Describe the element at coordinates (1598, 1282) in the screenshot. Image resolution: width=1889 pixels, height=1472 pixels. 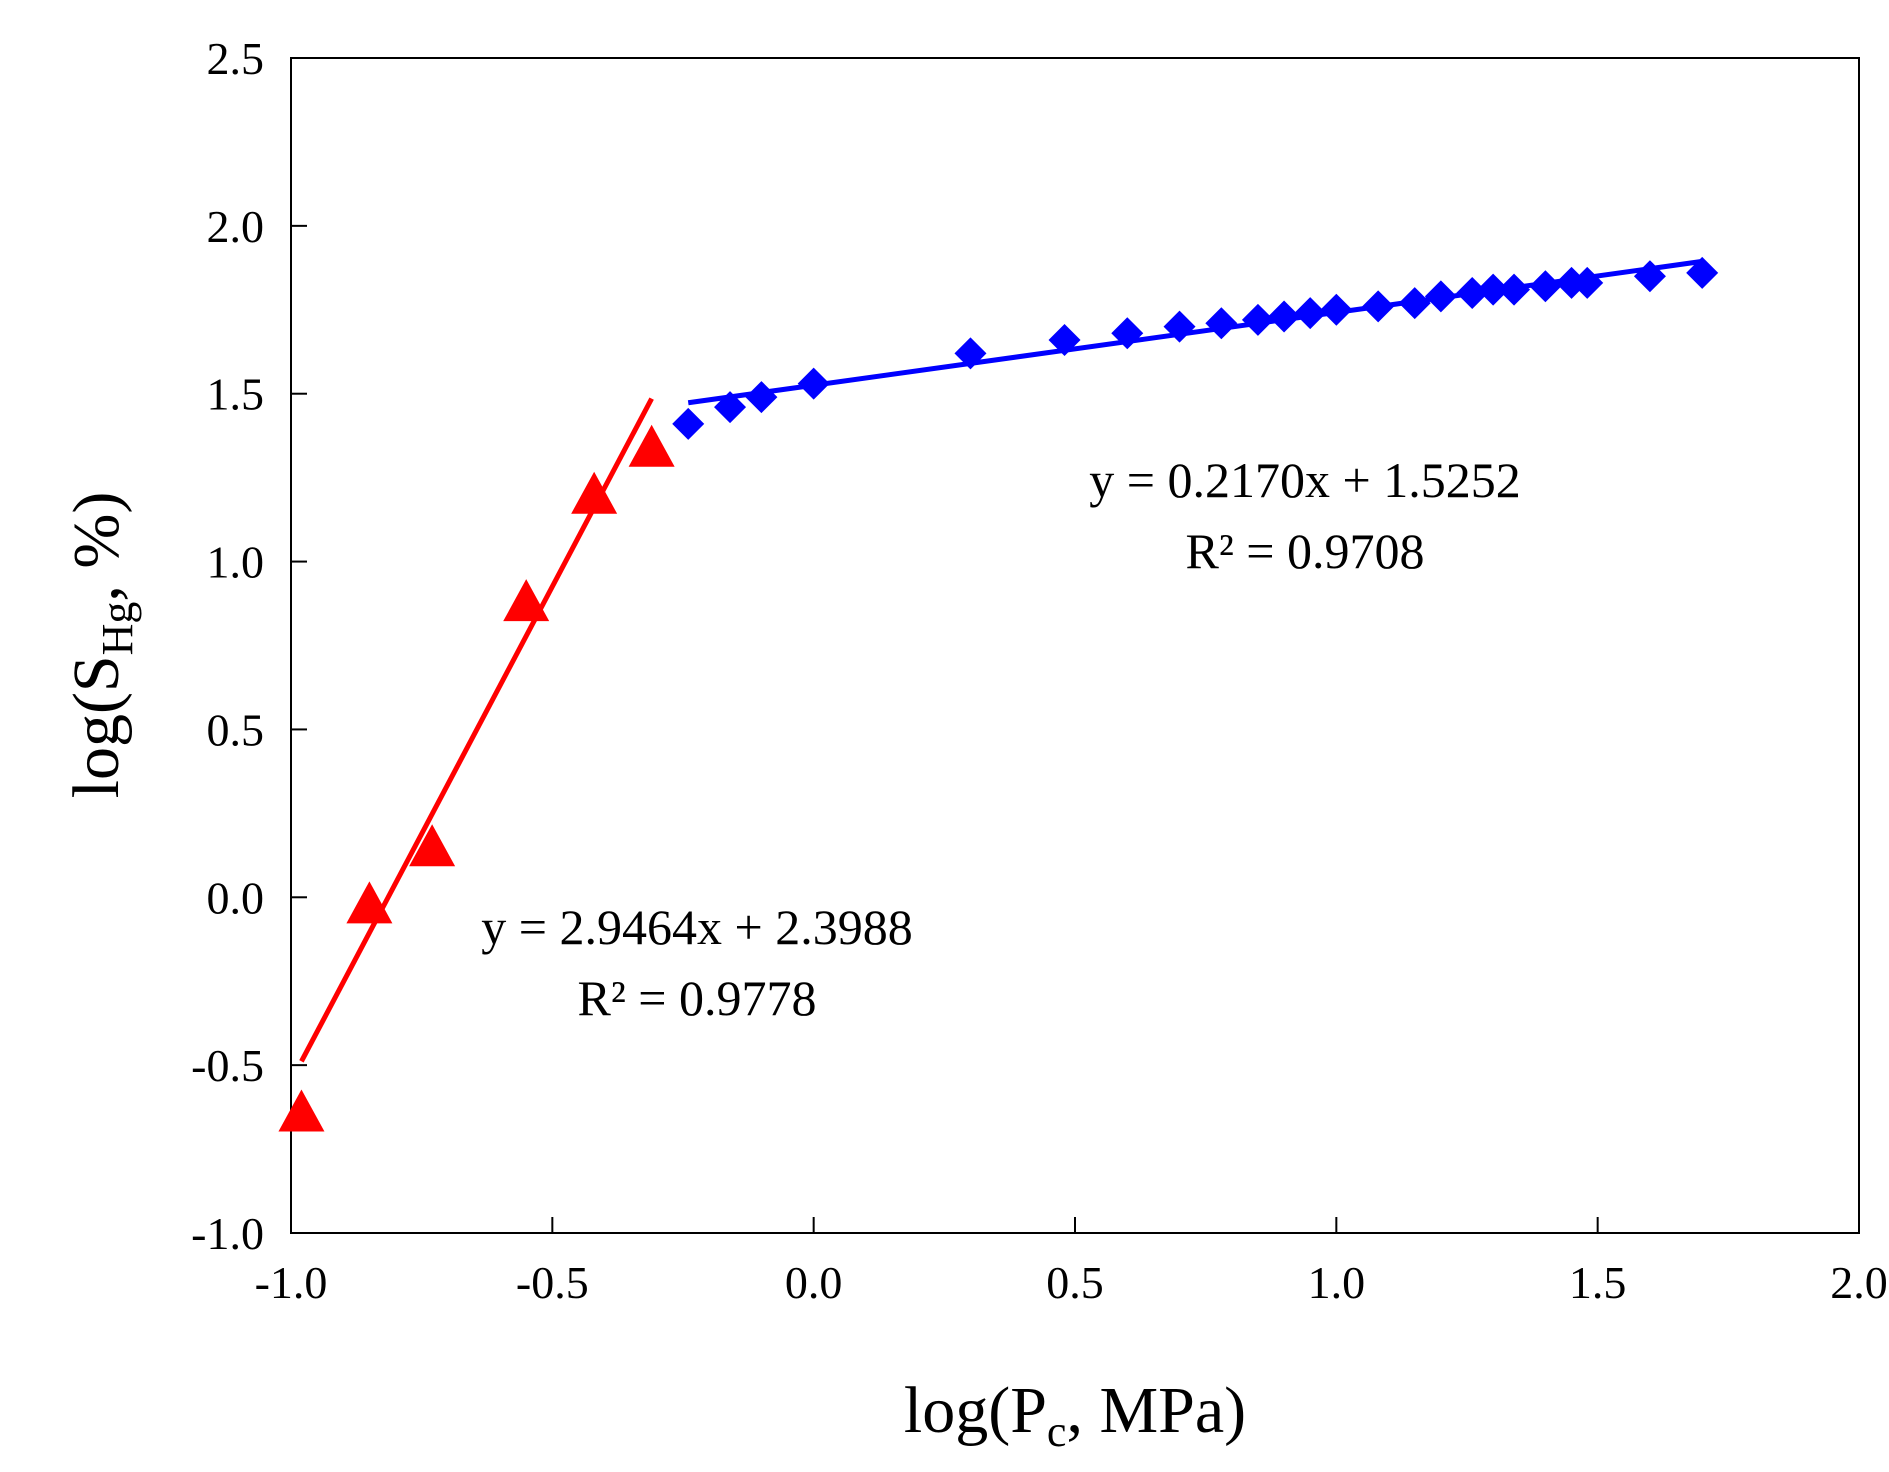
I see `x-tick-label: 1.5` at that location.